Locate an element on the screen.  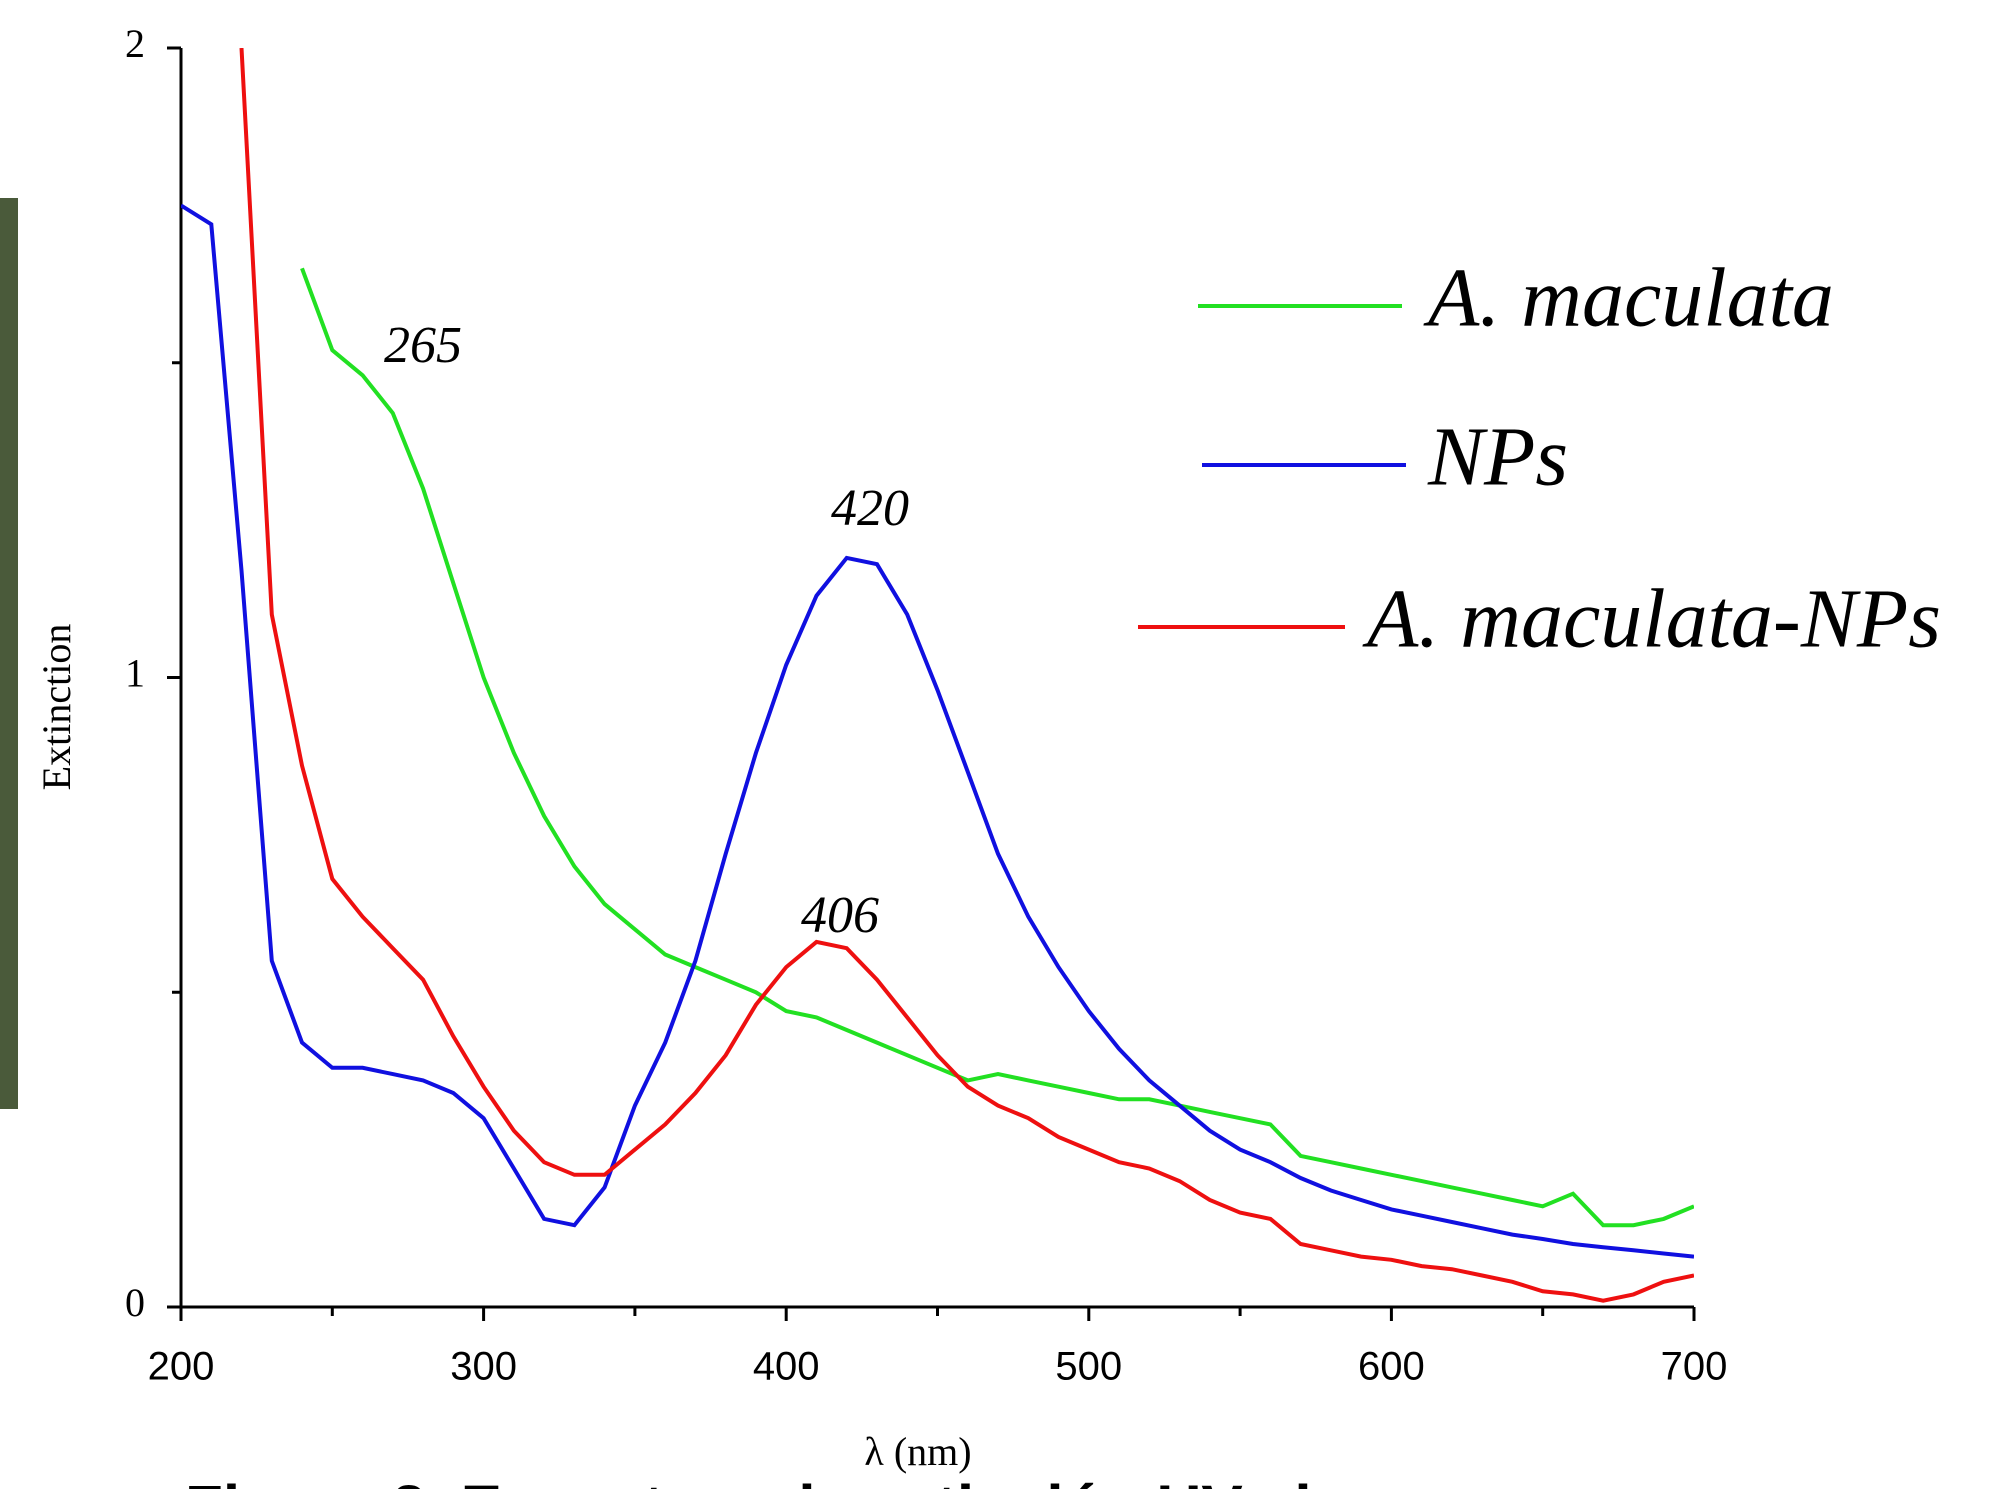
x-tick-label: 300 is located at coordinates (483, 1367).